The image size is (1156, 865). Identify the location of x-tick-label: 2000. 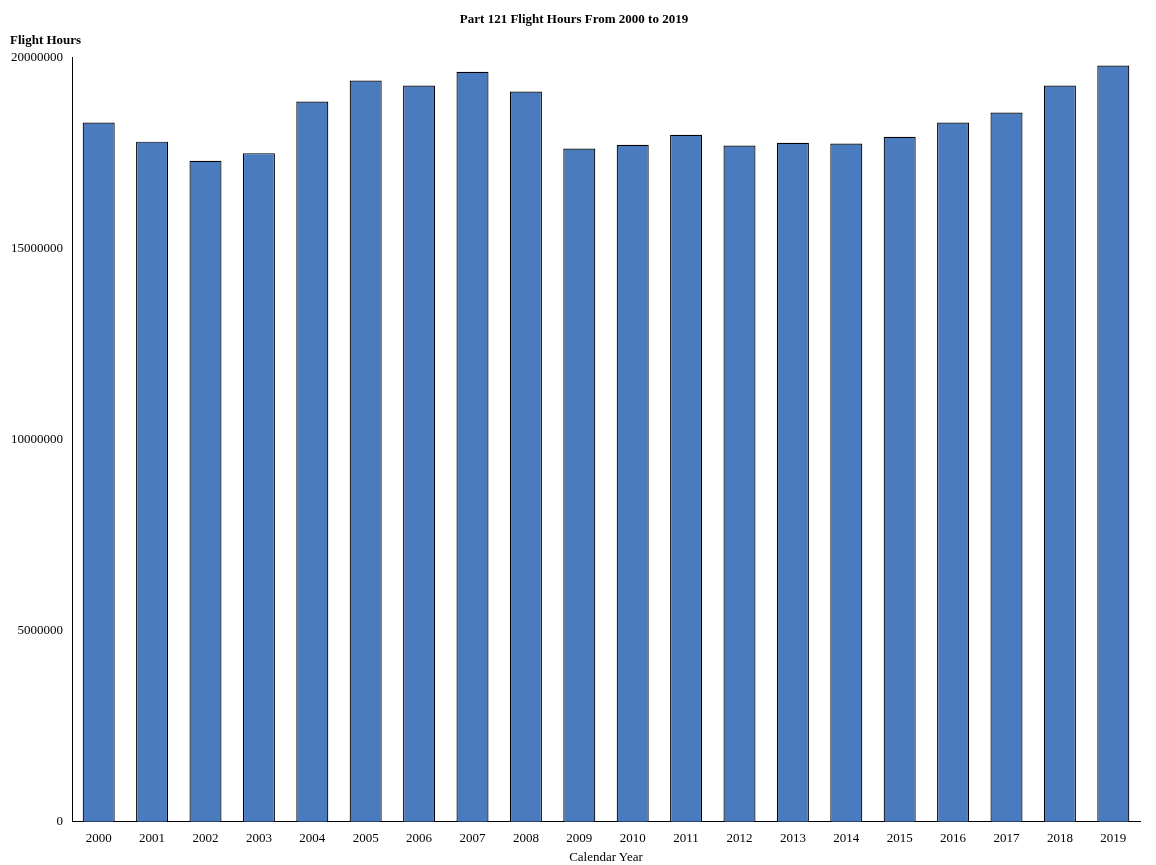
(98, 838).